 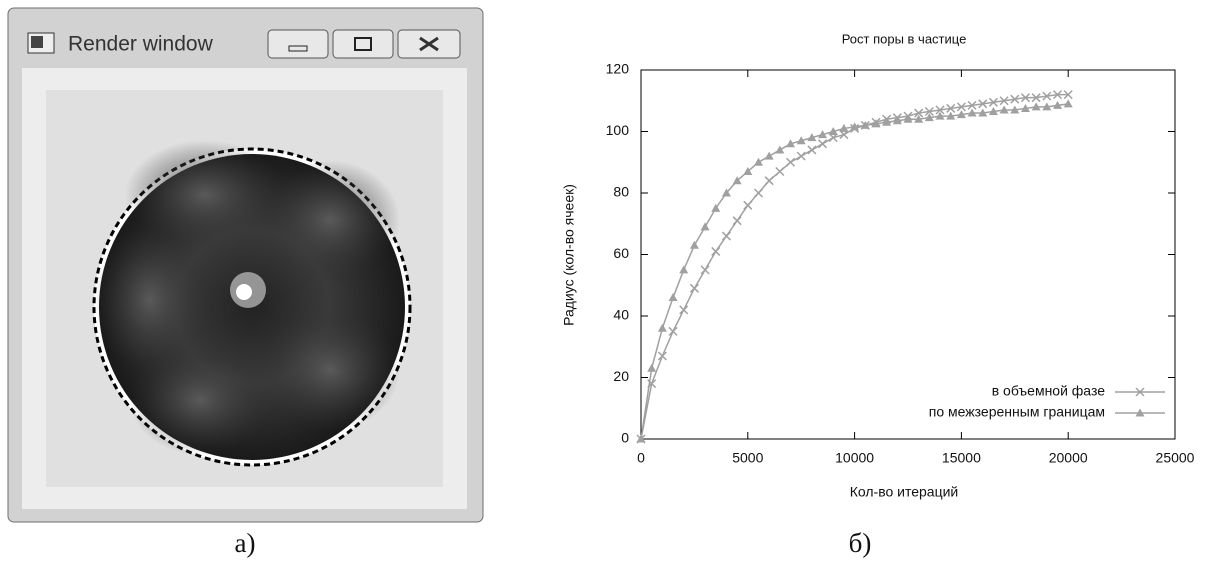 What do you see at coordinates (1175, 458) in the screenshot?
I see `x-tick-label: 25000` at bounding box center [1175, 458].